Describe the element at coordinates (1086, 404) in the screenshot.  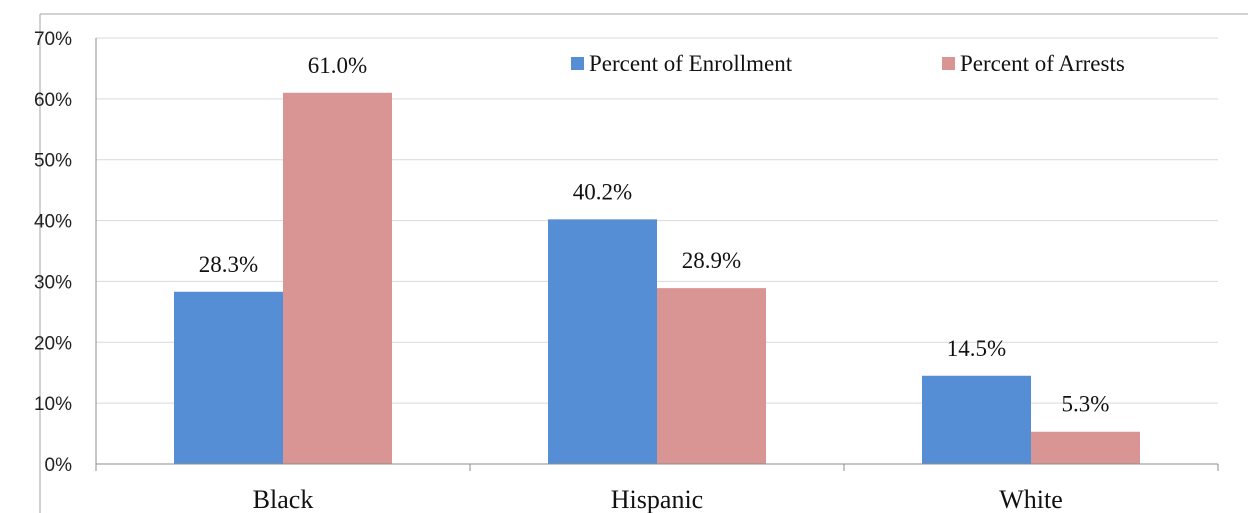
I see `data-label: 5.3%` at that location.